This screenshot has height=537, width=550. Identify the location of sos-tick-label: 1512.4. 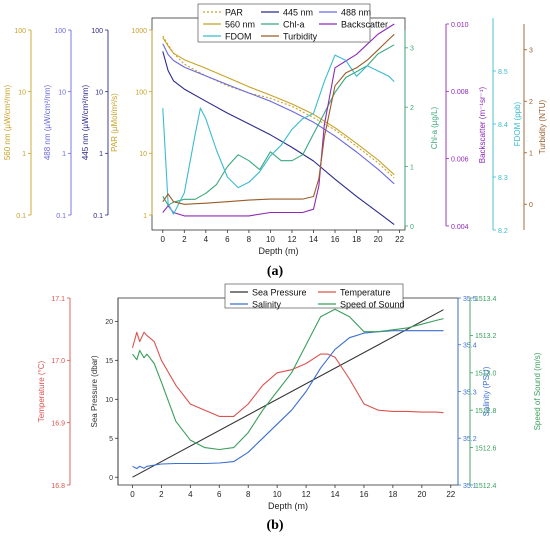
(486, 486).